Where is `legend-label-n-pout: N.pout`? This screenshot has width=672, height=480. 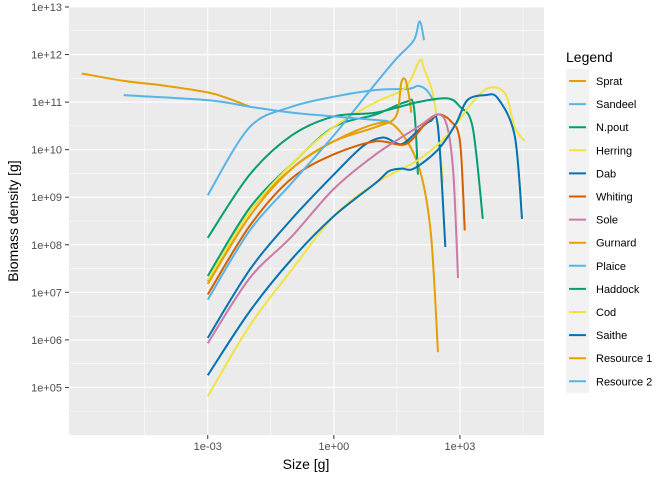
legend-label-n-pout: N.pout is located at coordinates (612, 128).